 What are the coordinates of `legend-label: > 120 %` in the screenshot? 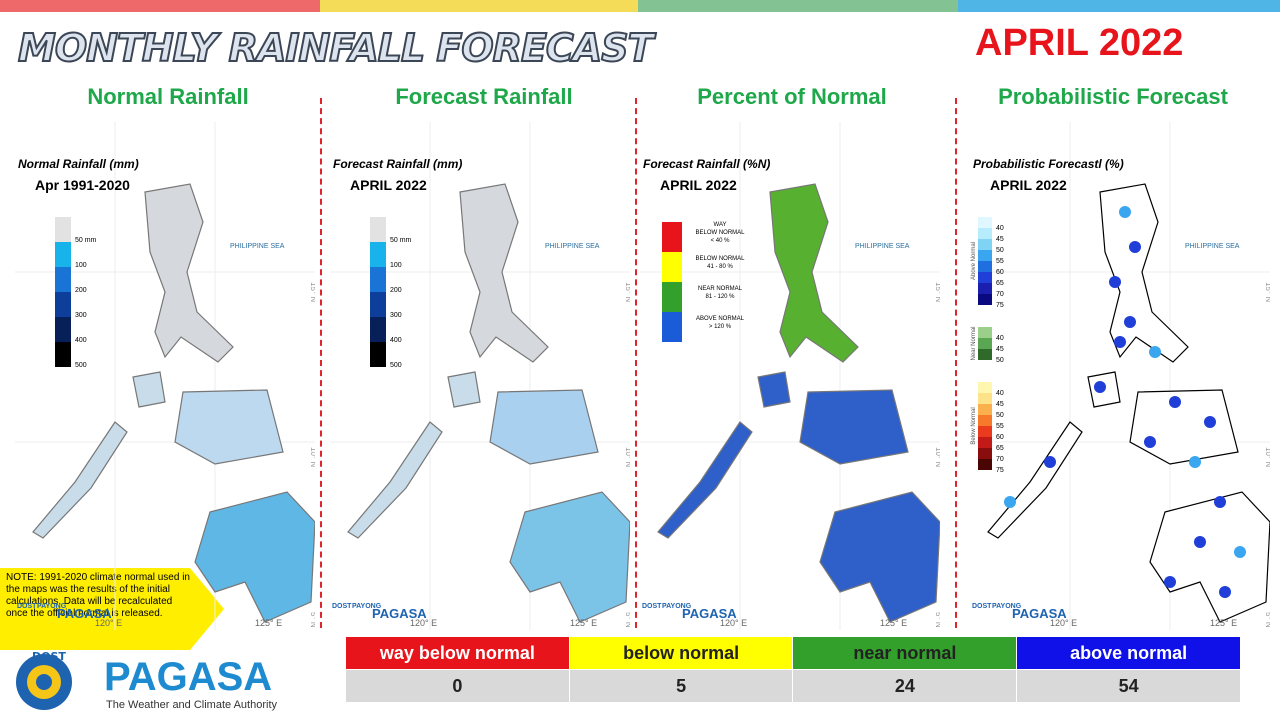 It's located at (720, 327).